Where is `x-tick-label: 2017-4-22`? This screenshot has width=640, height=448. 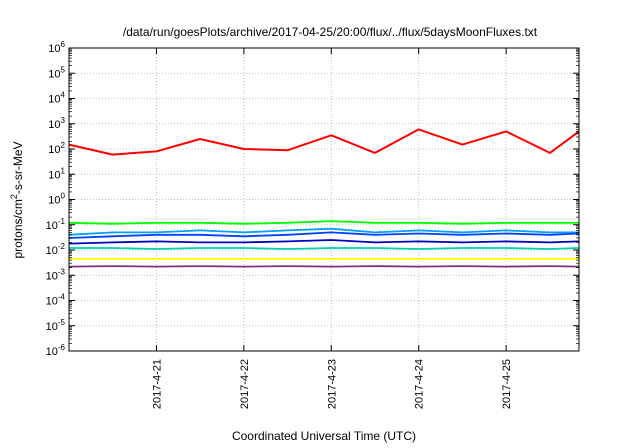 x-tick-label: 2017-4-22 is located at coordinates (245, 384).